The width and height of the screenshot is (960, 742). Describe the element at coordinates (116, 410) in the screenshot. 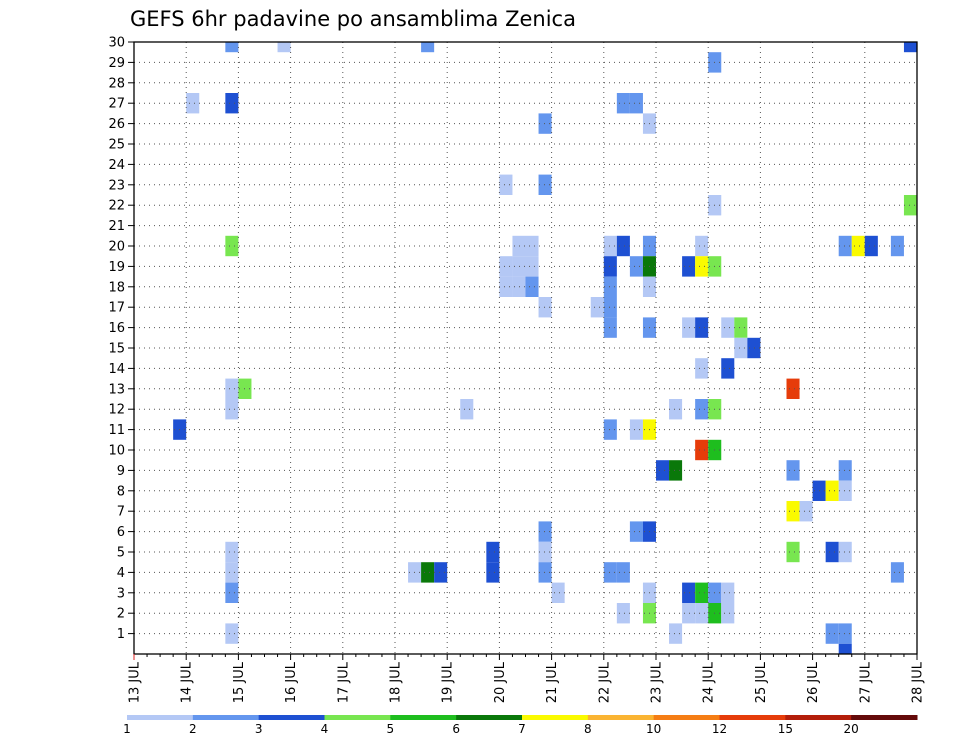

I see `y-tick-label: 12` at that location.